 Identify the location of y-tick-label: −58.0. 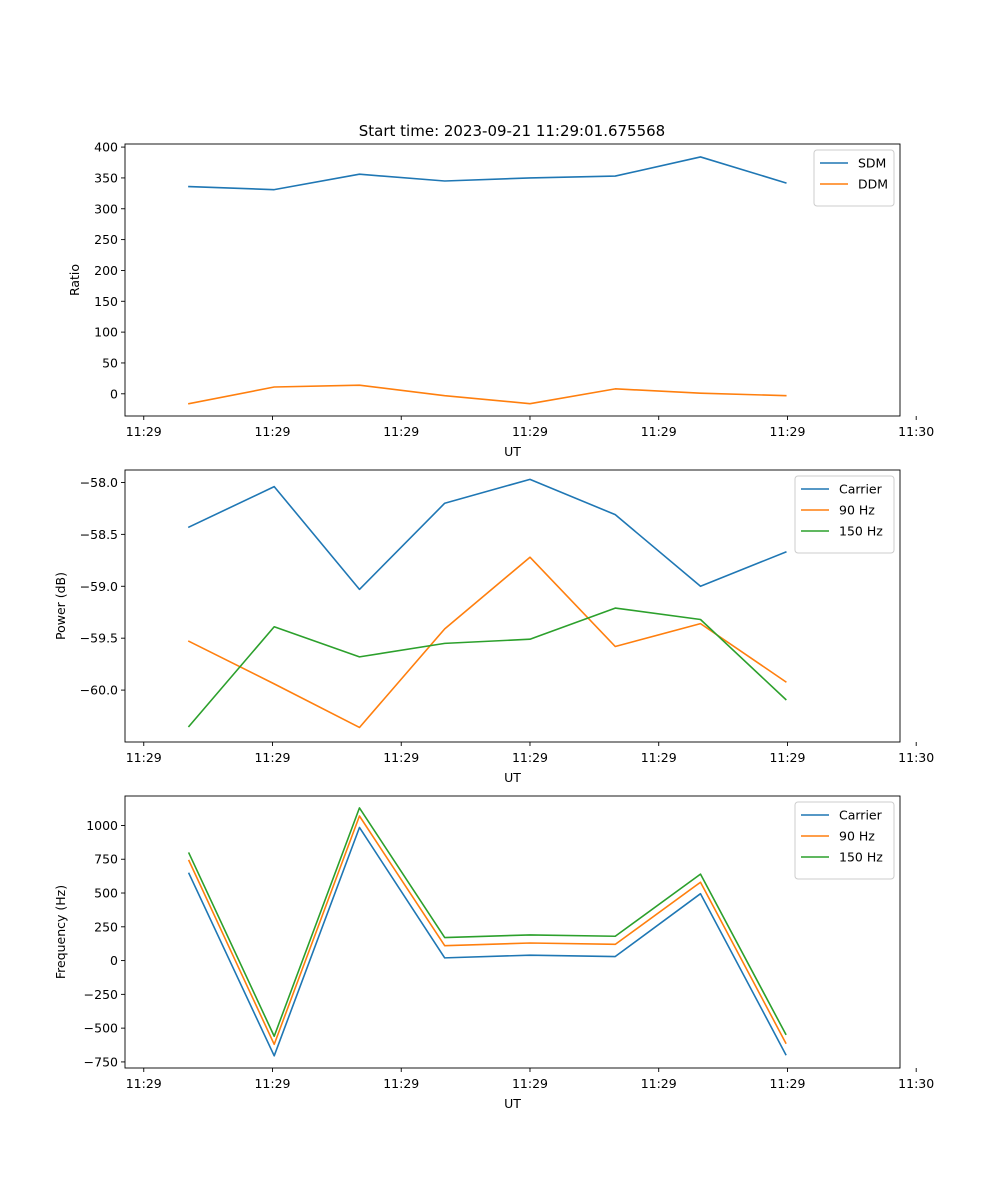
(99, 482).